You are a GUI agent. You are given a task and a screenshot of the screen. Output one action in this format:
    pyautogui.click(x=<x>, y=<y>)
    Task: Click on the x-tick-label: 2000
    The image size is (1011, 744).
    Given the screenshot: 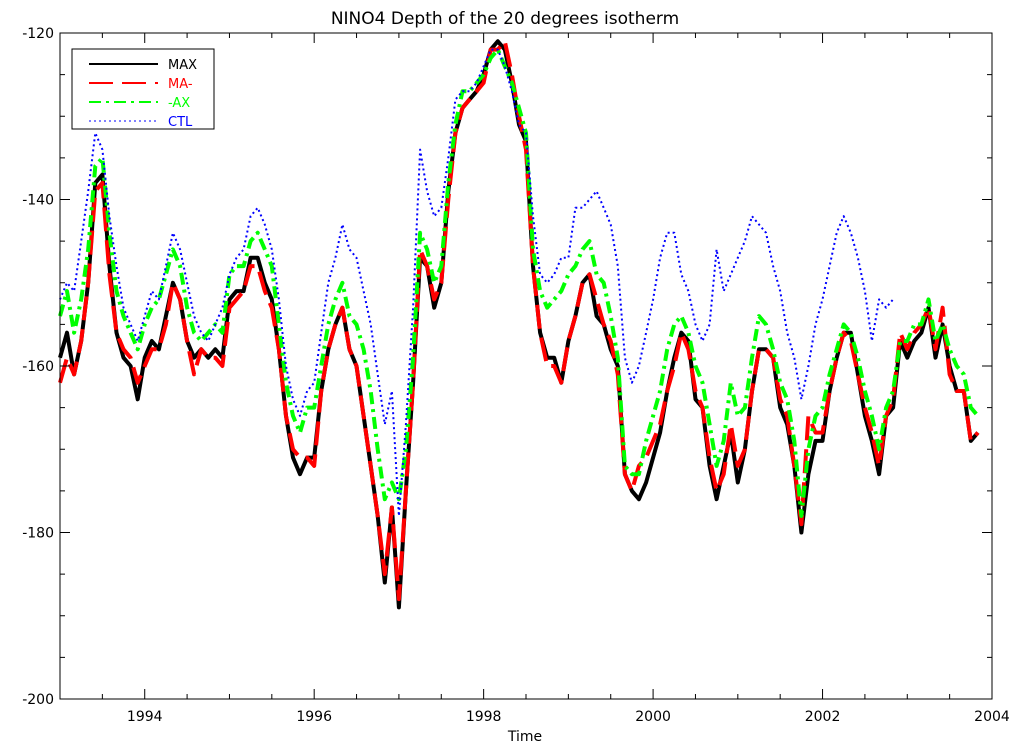 What is the action you would take?
    pyautogui.click(x=653, y=717)
    